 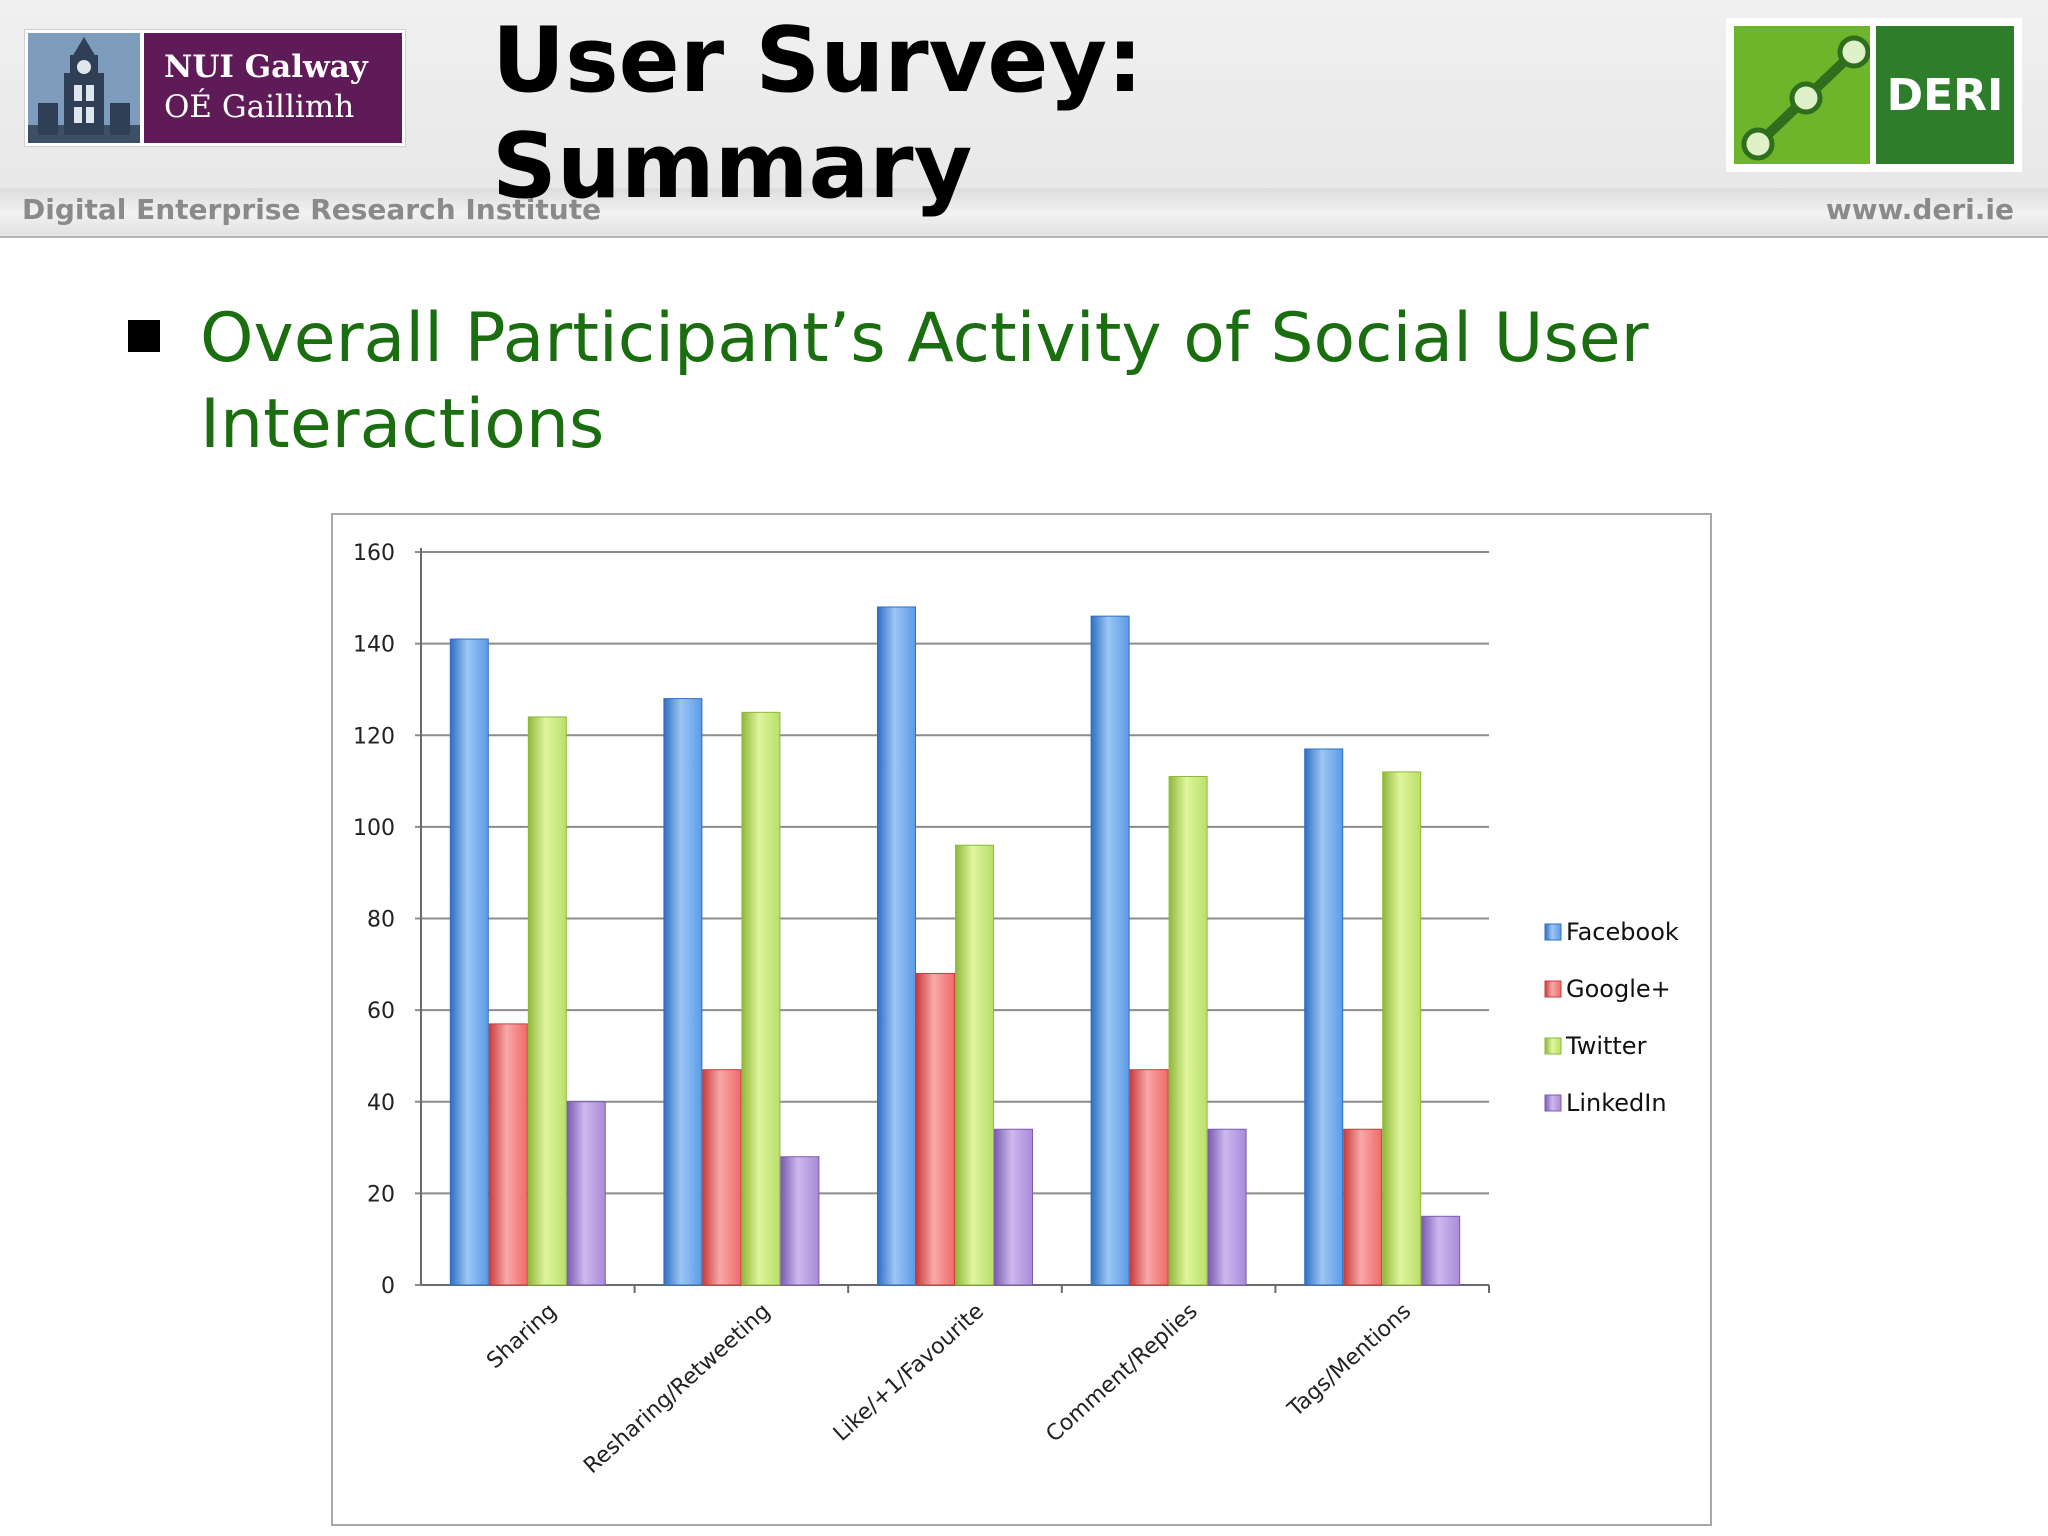 I want to click on y-tick-label: 20, so click(x=381, y=1194).